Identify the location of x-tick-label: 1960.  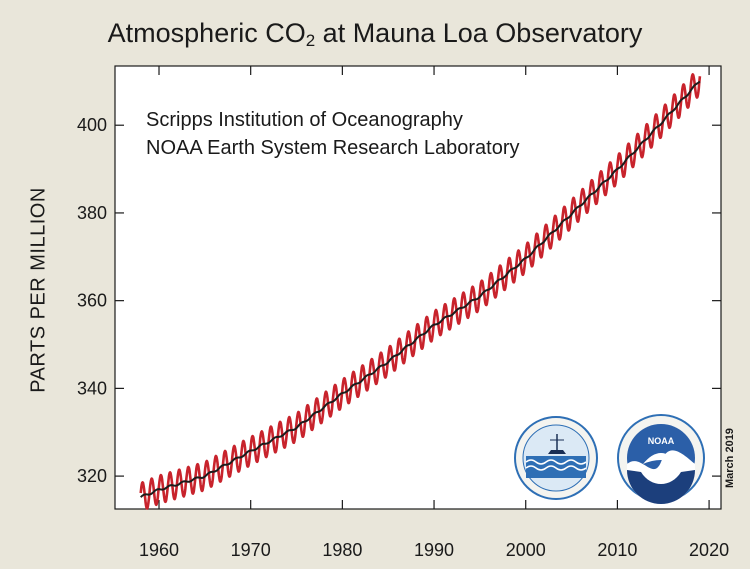
(159, 550).